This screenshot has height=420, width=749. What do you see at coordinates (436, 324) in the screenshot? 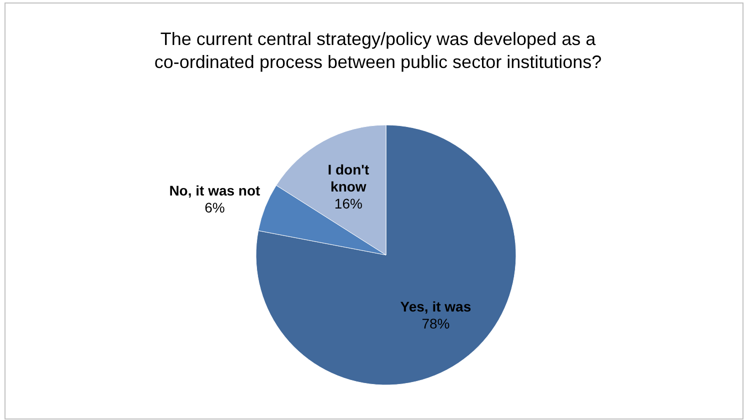
I see `data-label: 78%` at bounding box center [436, 324].